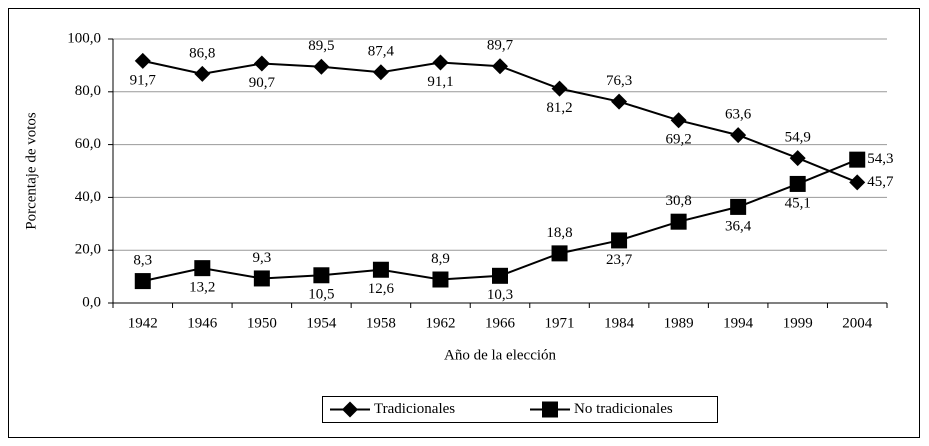  Describe the element at coordinates (202, 53) in the screenshot. I see `data-label: 86,8` at that location.